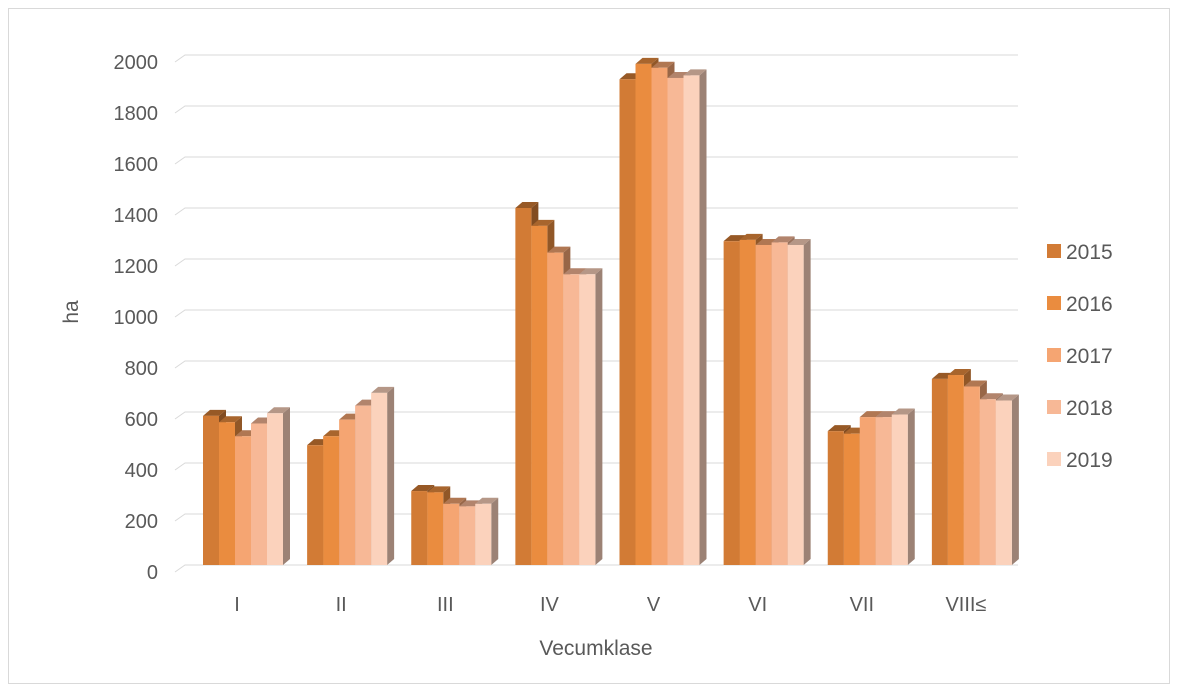  What do you see at coordinates (1089, 252) in the screenshot?
I see `legend-label: 2015` at bounding box center [1089, 252].